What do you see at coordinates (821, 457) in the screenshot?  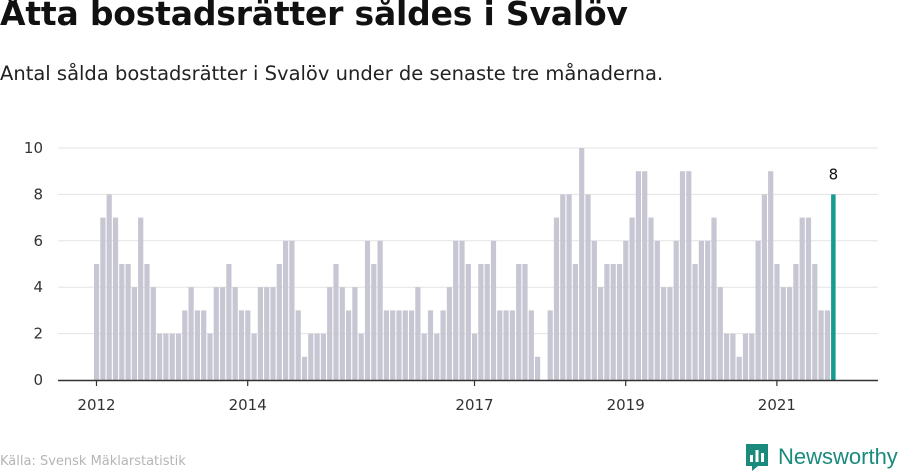 I see `brand-logo: Newsworthy` at bounding box center [821, 457].